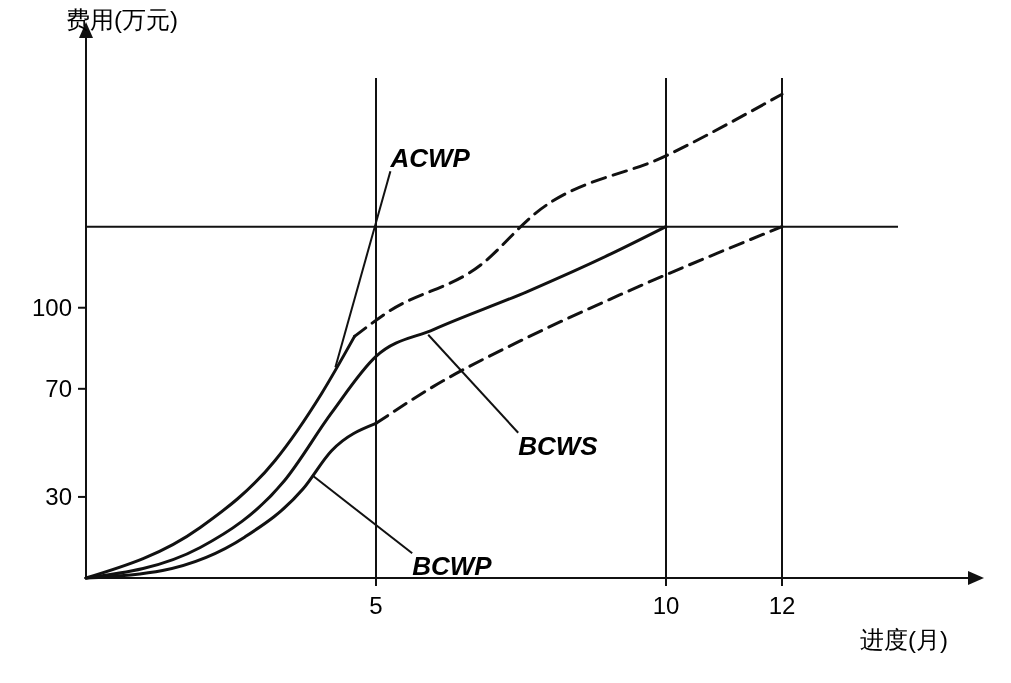 This screenshot has width=1011, height=683. Describe the element at coordinates (666, 605) in the screenshot. I see `x-tick-label: 10` at that location.